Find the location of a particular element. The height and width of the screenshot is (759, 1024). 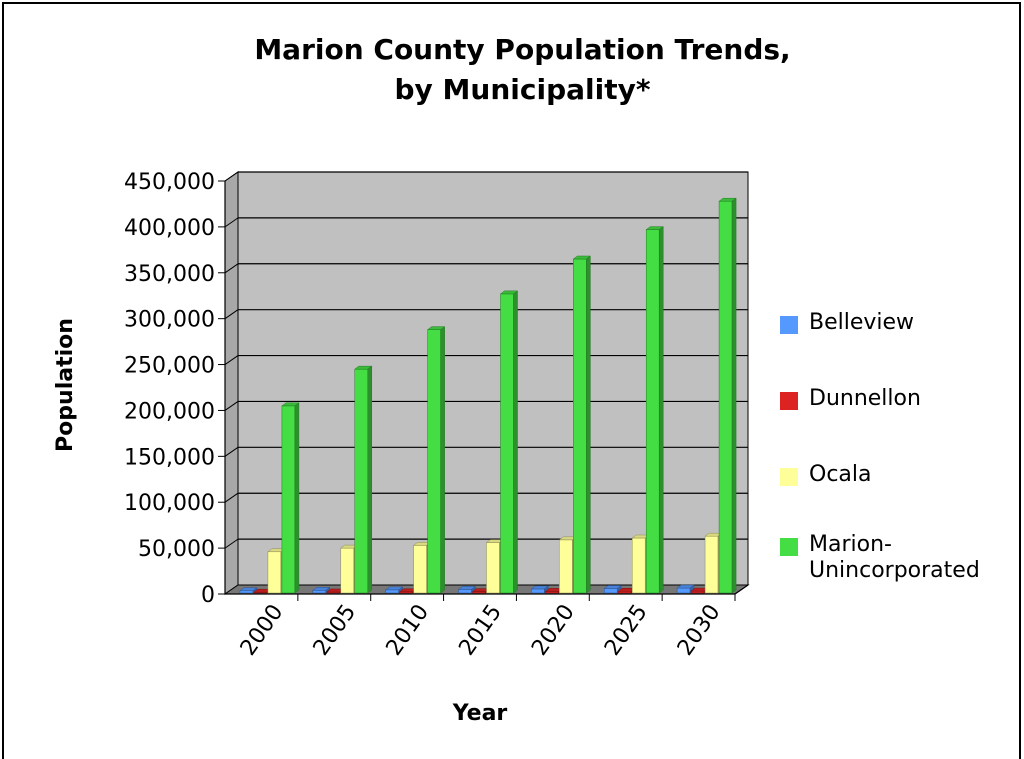

x-tick-label: 2020 is located at coordinates (553, 630).